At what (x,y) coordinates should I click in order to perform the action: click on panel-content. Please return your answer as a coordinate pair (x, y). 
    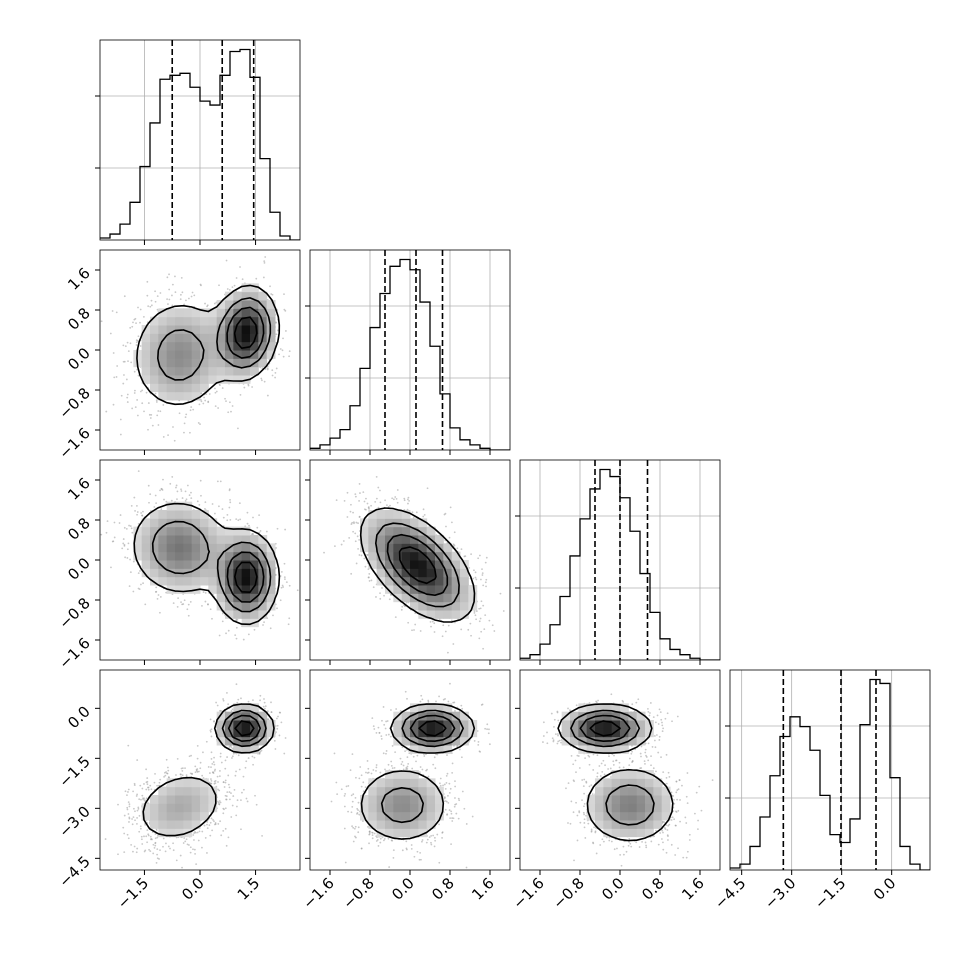
    Looking at the image, I should click on (414, 565).